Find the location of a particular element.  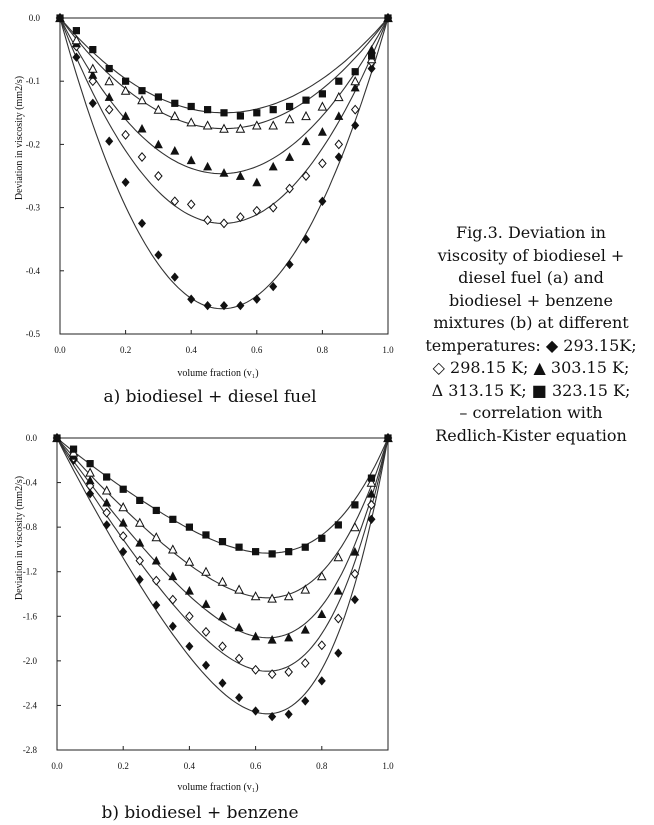

caption-line: ◇ 298.15 K; ▲ 303.15 K; is located at coordinates (531, 367).